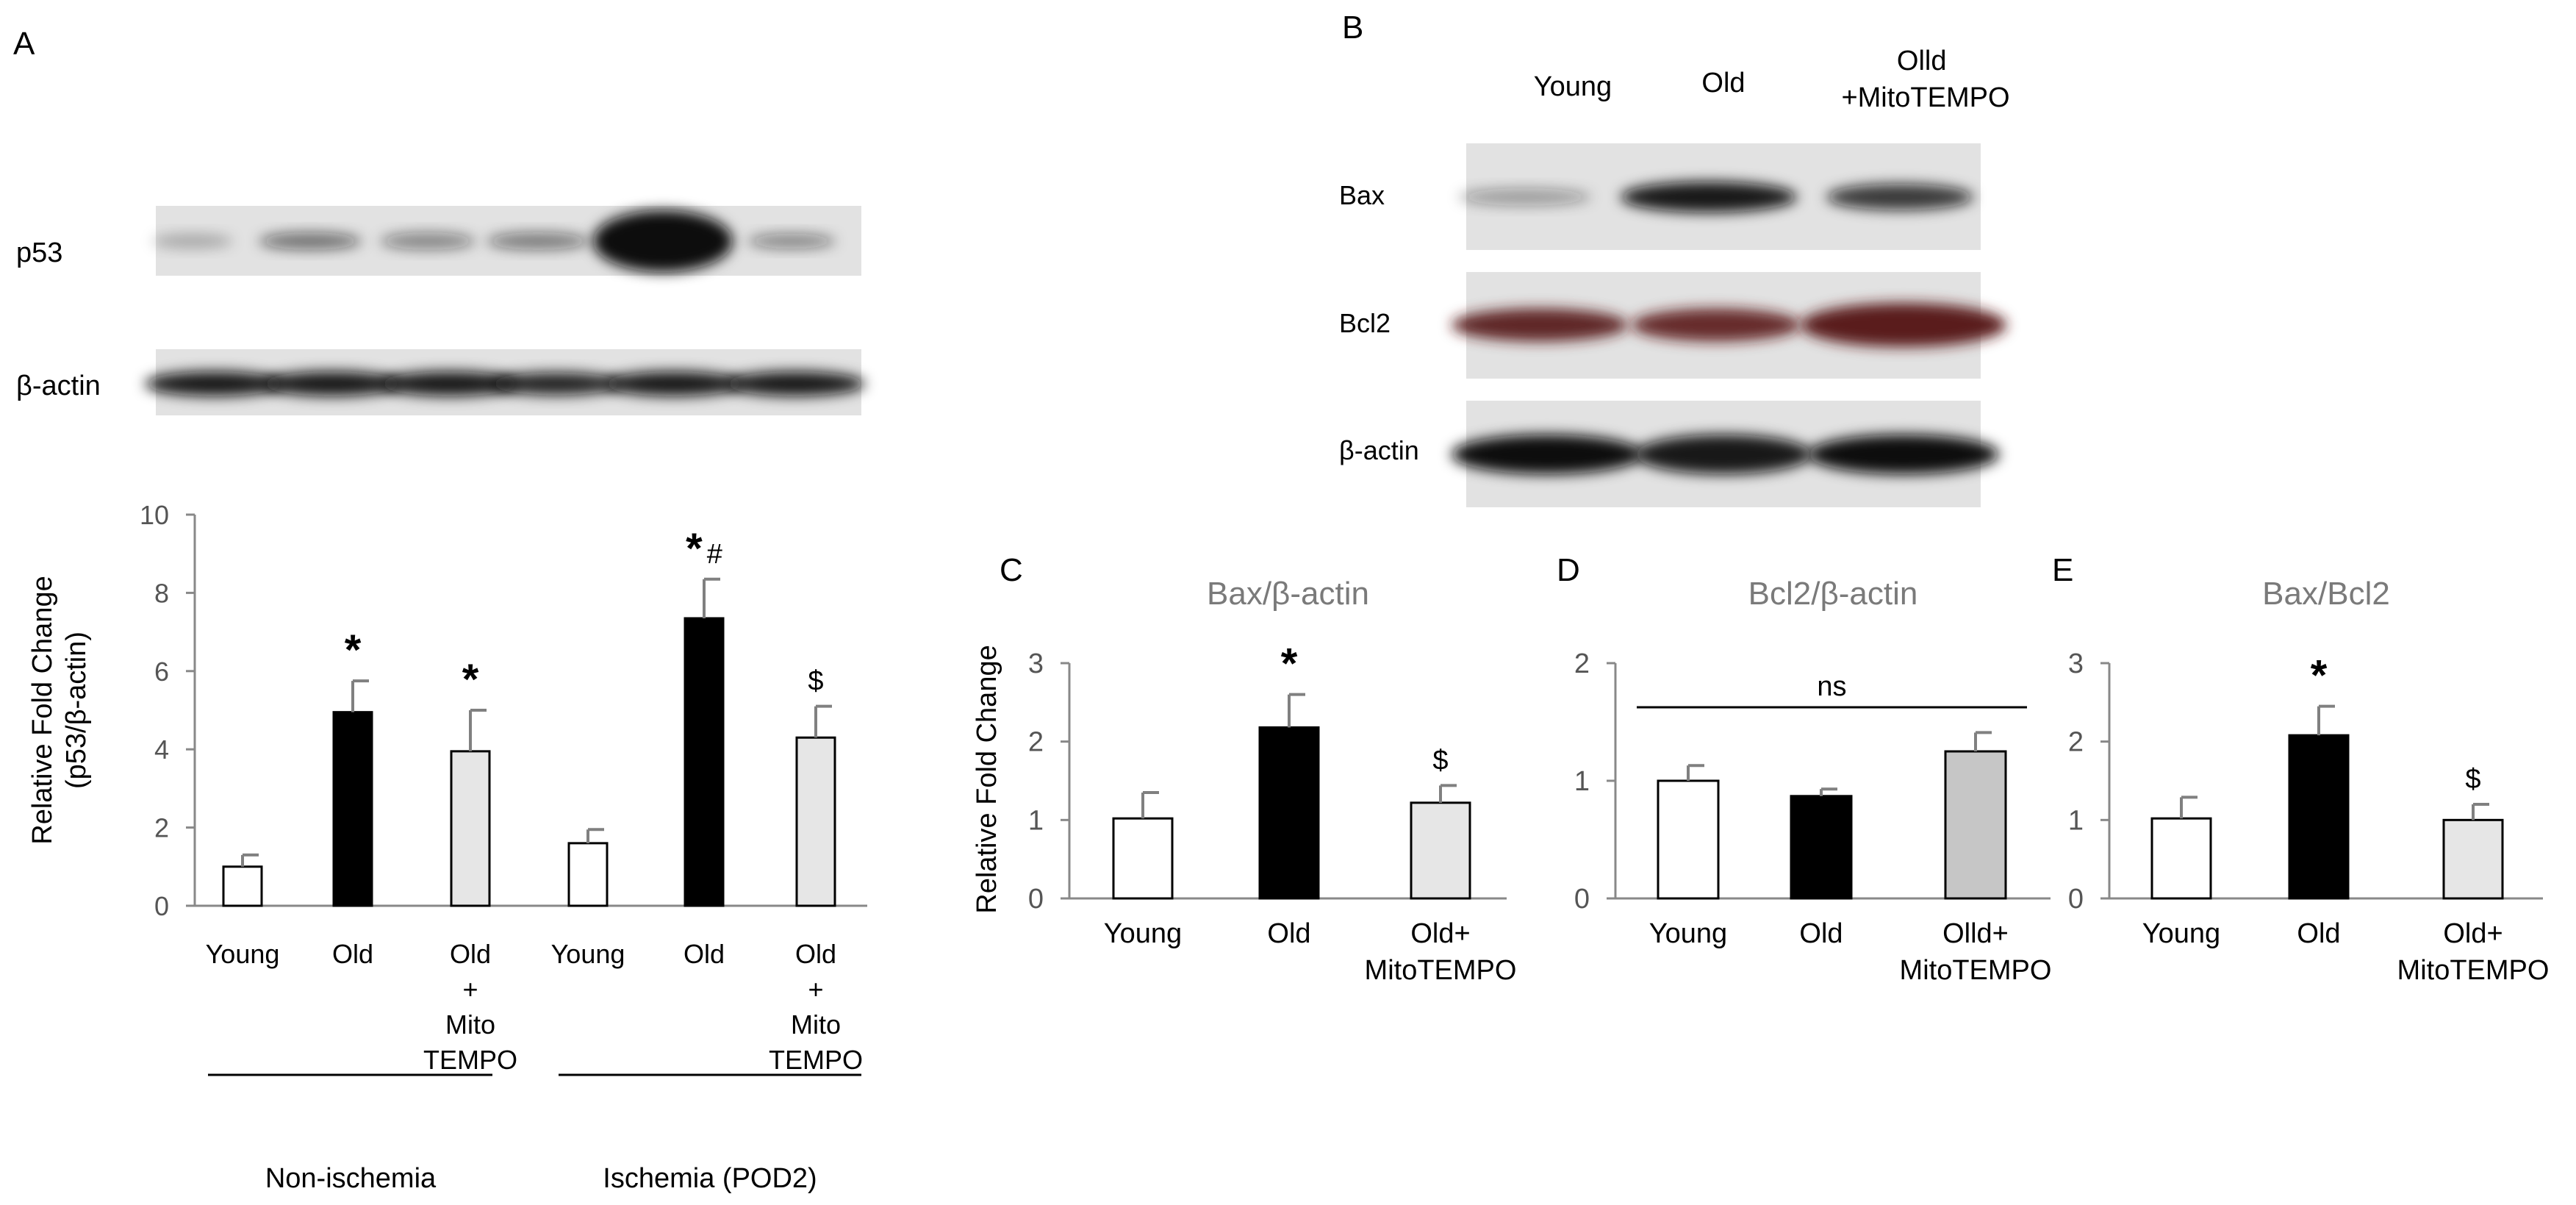 The height and width of the screenshot is (1205, 2576). Describe the element at coordinates (154, 515) in the screenshot. I see `y-tick-label: 10` at that location.